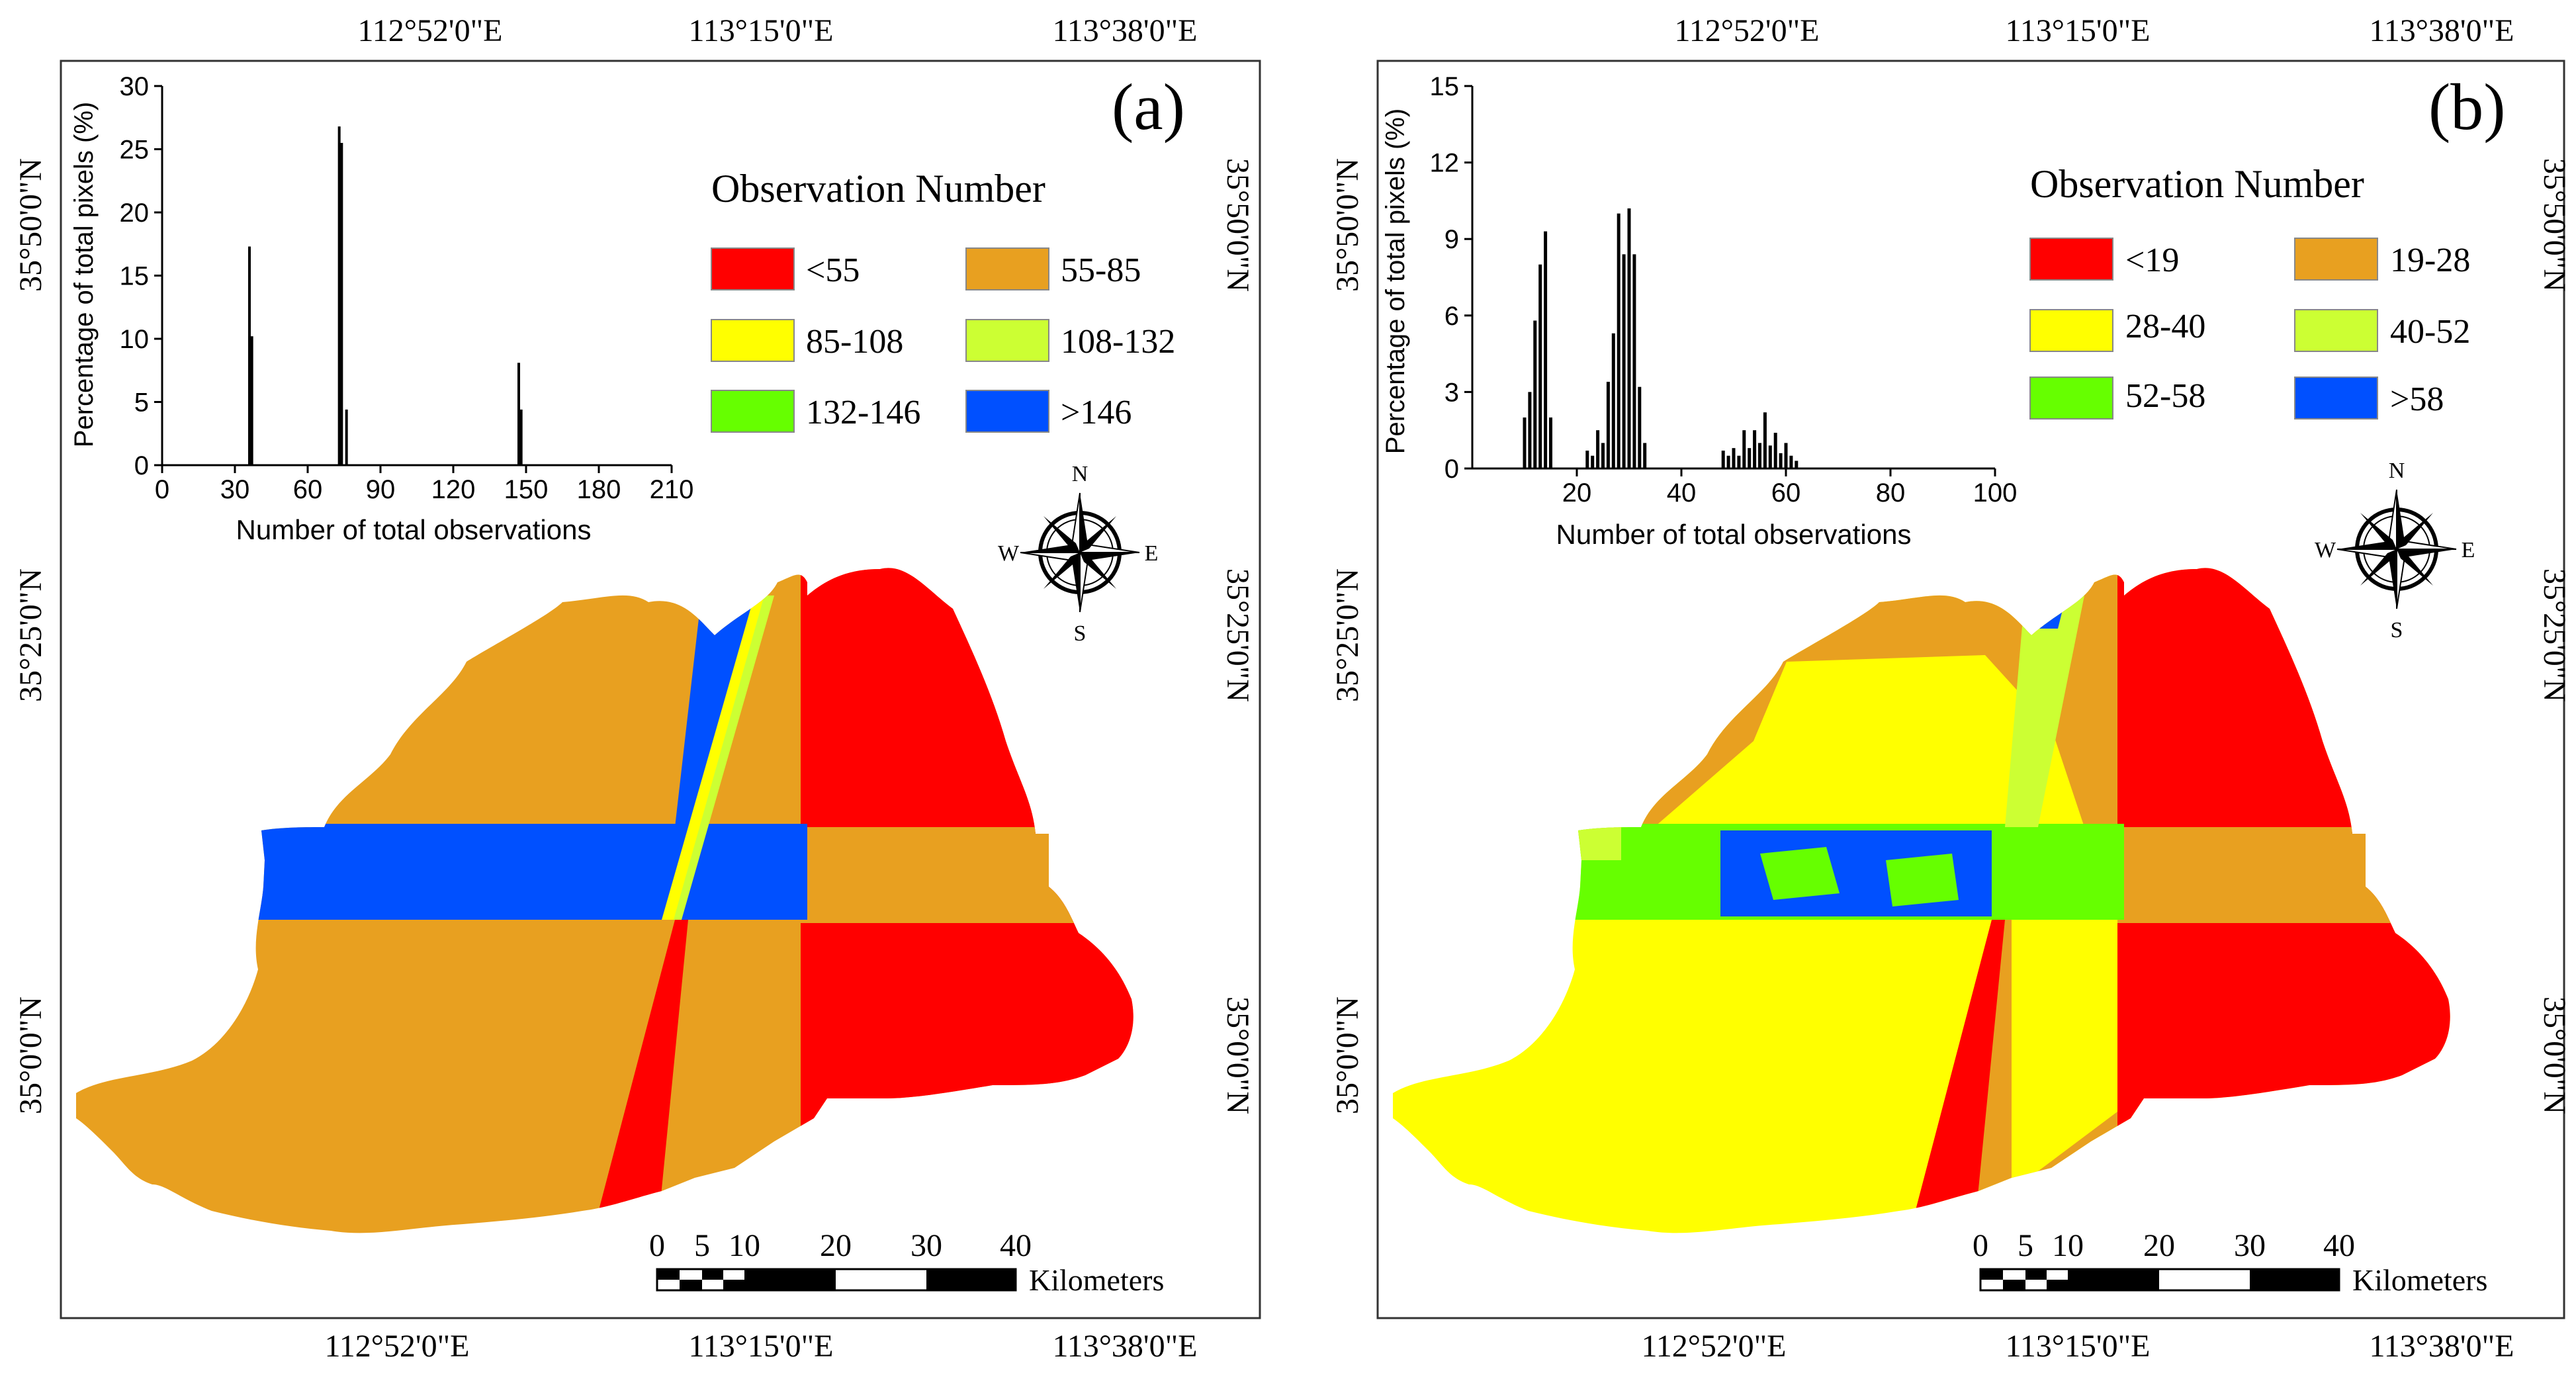  Describe the element at coordinates (2250, 1245) in the screenshot. I see `scale-tick: 30` at that location.